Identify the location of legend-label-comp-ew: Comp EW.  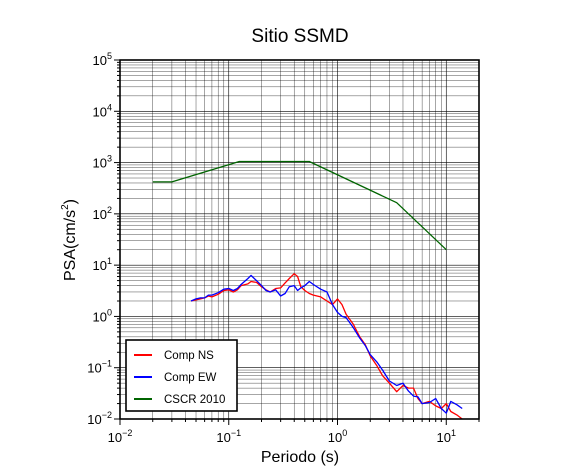
(190, 378).